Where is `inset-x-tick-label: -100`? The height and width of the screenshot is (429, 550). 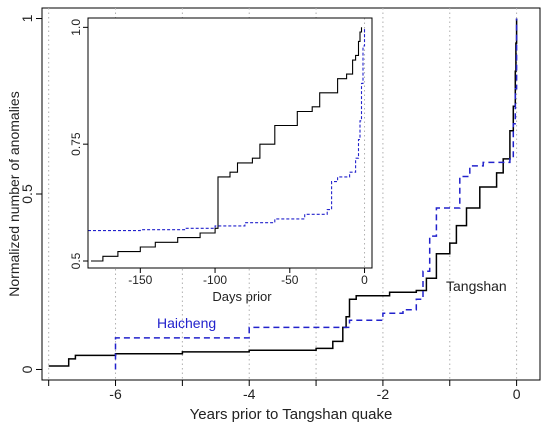 inset-x-tick-label: -100 is located at coordinates (215, 280).